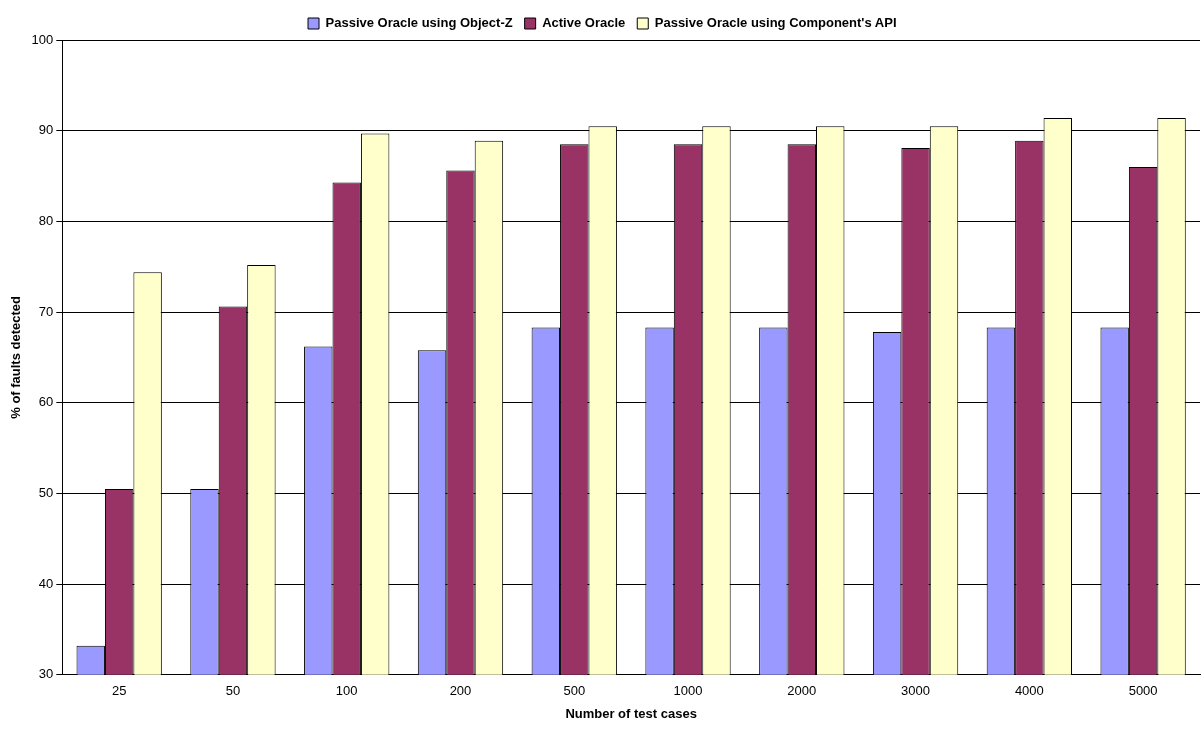 The height and width of the screenshot is (731, 1202). I want to click on y-tick-label: 70, so click(46, 311).